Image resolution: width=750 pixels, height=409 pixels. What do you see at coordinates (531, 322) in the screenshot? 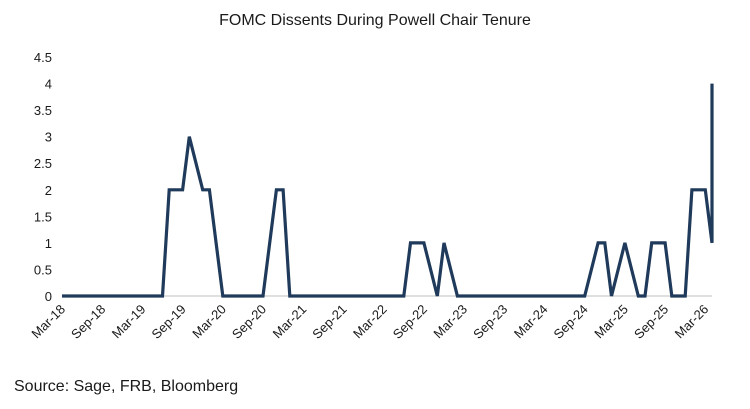
I see `x-tick-label: Mar-24` at bounding box center [531, 322].